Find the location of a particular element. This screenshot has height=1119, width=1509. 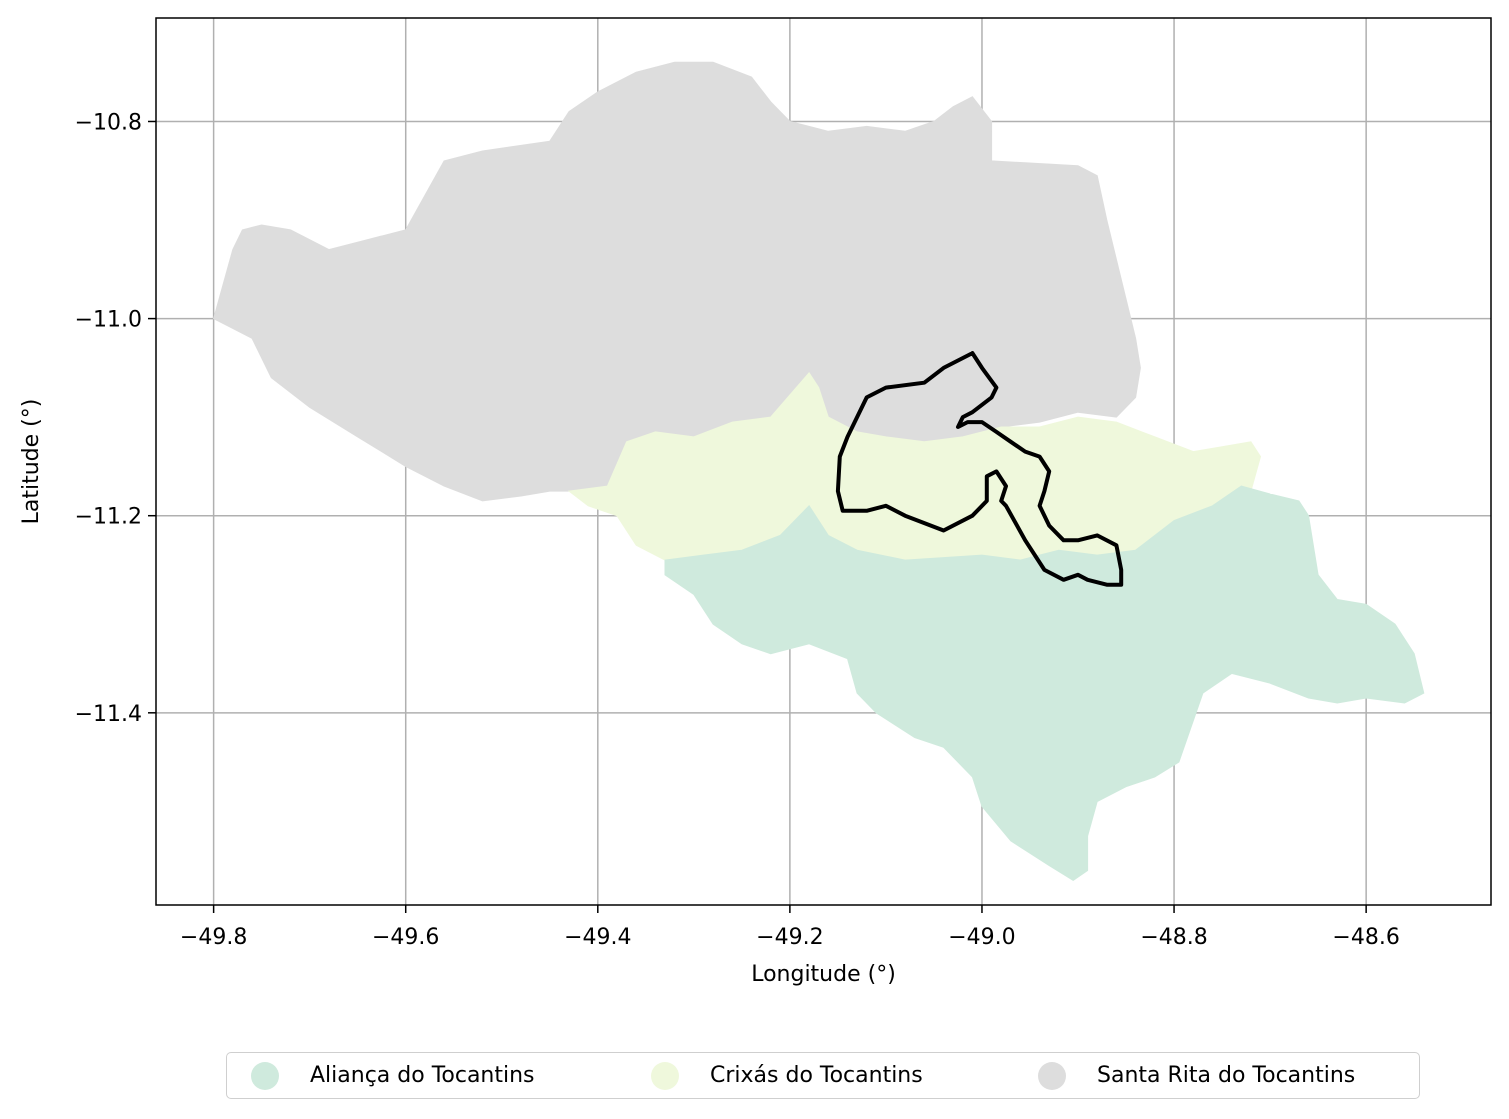

legend-item-alianca: Aliança do Tocantins is located at coordinates (393, 1075).